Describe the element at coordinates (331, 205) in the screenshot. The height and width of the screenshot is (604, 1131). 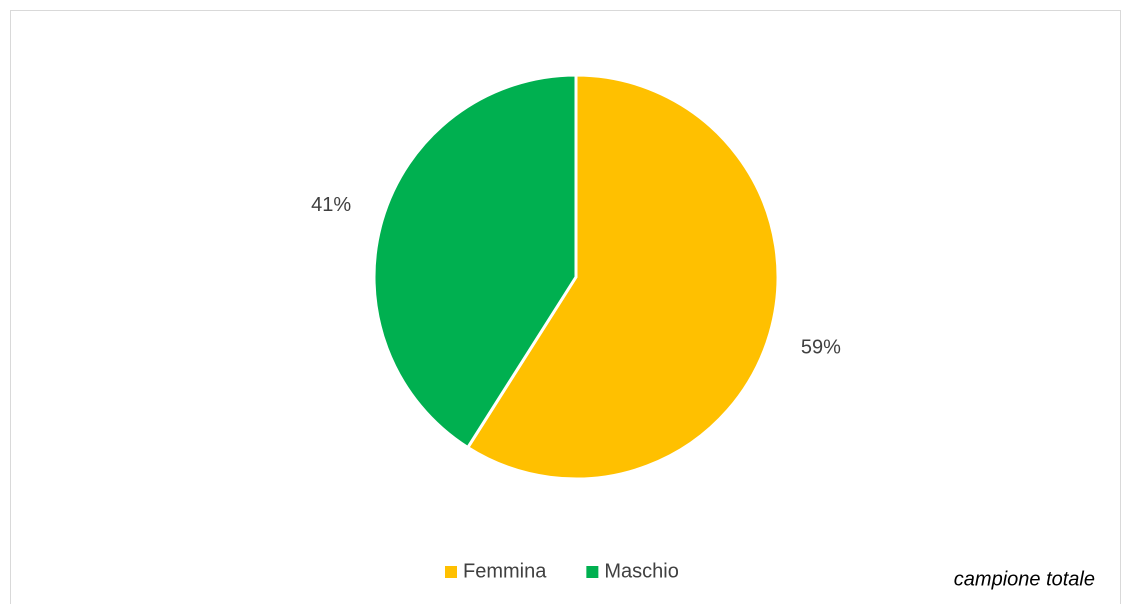
I see `data-label: 41%` at that location.